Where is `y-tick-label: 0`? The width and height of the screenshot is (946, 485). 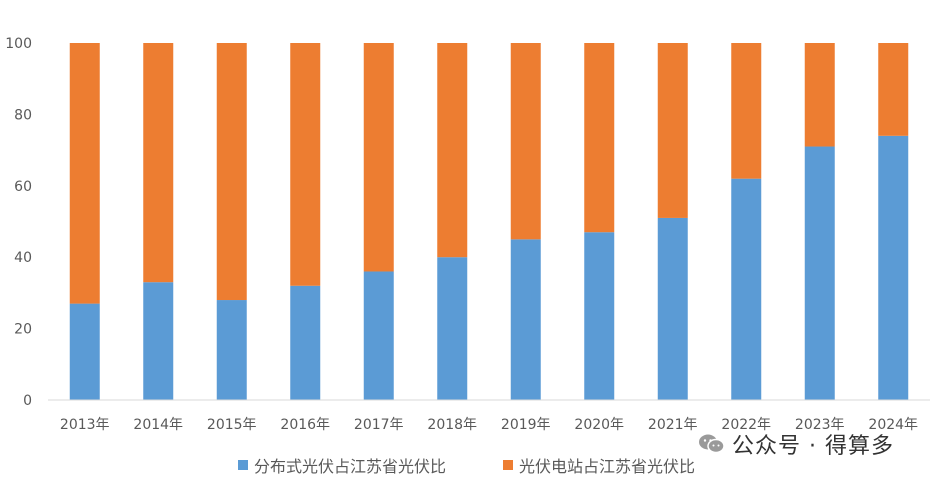
y-tick-label: 0 is located at coordinates (27, 401).